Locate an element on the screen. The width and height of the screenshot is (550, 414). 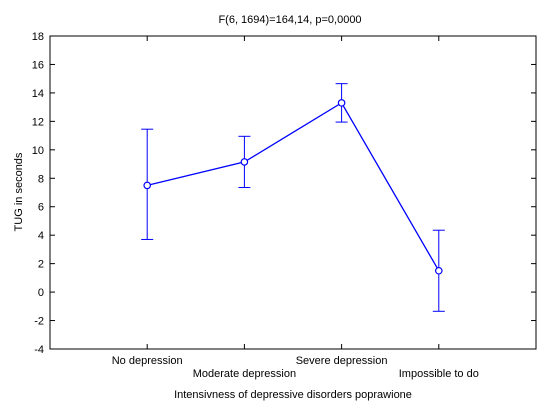
y-tick-label: -2 is located at coordinates (39, 322).